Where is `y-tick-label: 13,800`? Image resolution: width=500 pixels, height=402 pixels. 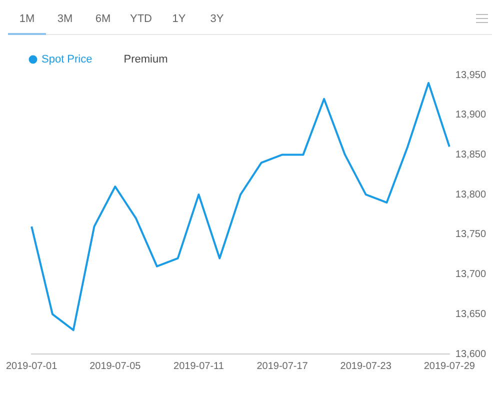
y-tick-label: 13,800 is located at coordinates (470, 194).